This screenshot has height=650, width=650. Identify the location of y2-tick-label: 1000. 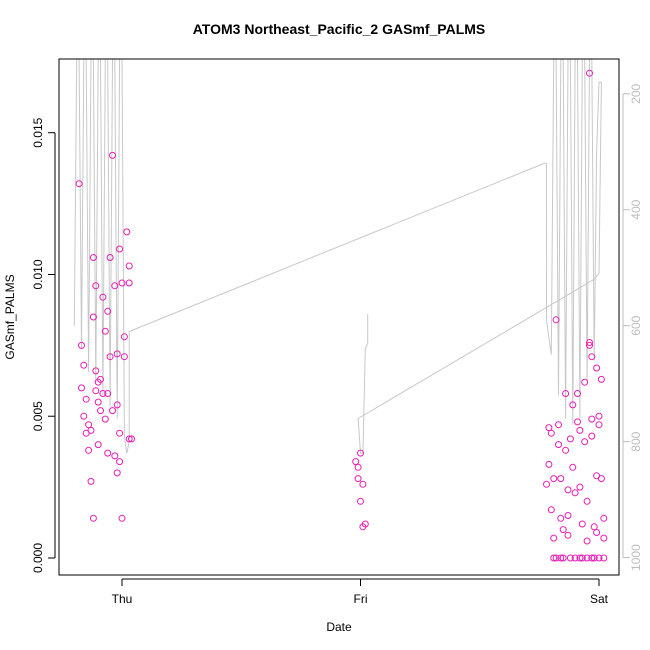
(636, 557).